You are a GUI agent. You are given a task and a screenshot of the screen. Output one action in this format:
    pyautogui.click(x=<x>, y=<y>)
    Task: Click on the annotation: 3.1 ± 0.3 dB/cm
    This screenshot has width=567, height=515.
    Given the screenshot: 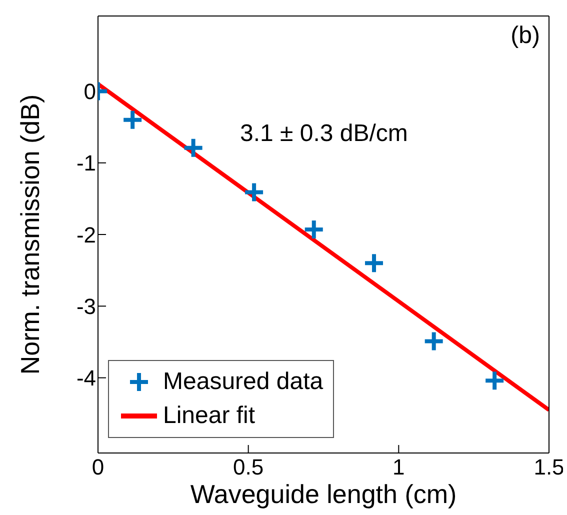 What is the action you would take?
    pyautogui.click(x=324, y=134)
    